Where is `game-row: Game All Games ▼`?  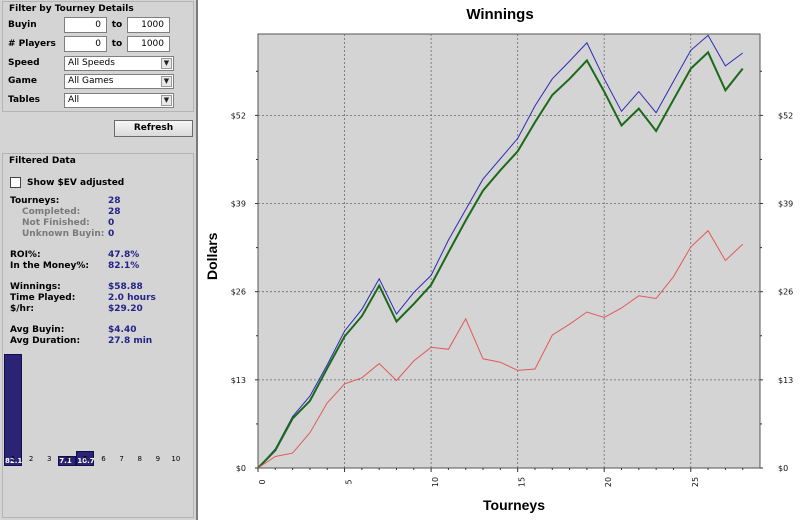 game-row: Game All Games ▼ is located at coordinates (91, 81).